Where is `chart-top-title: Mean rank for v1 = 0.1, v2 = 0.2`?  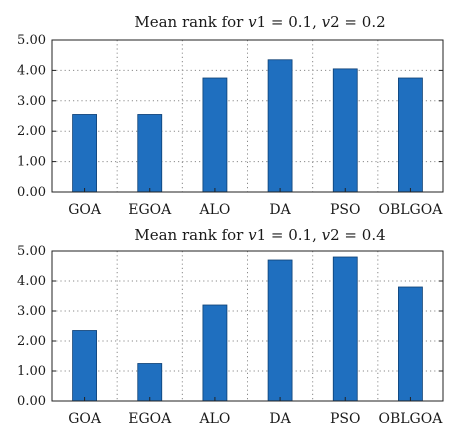
chart-top-title: Mean rank for v1 = 0.1, v2 = 0.2 is located at coordinates (259, 22).